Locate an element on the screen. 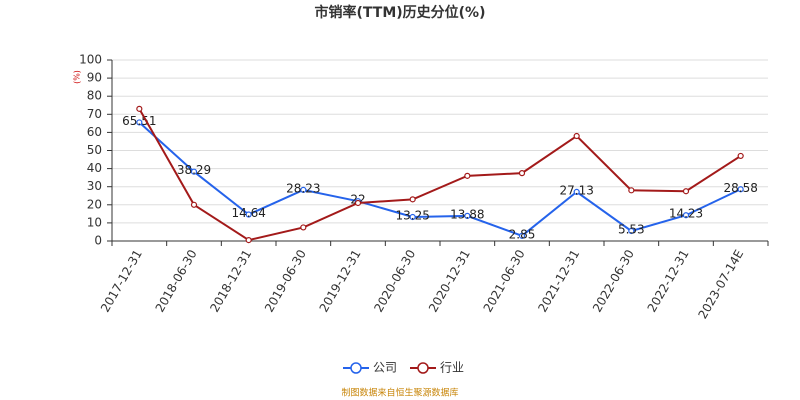  x-tick-label: 2020-06-30 is located at coordinates (394, 280).